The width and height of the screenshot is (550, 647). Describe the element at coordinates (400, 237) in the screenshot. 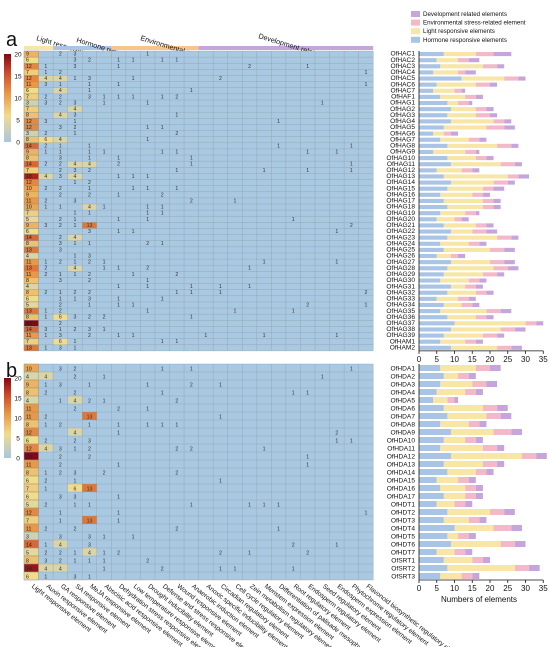

I see `gene-label: OfHAG23` at that location.